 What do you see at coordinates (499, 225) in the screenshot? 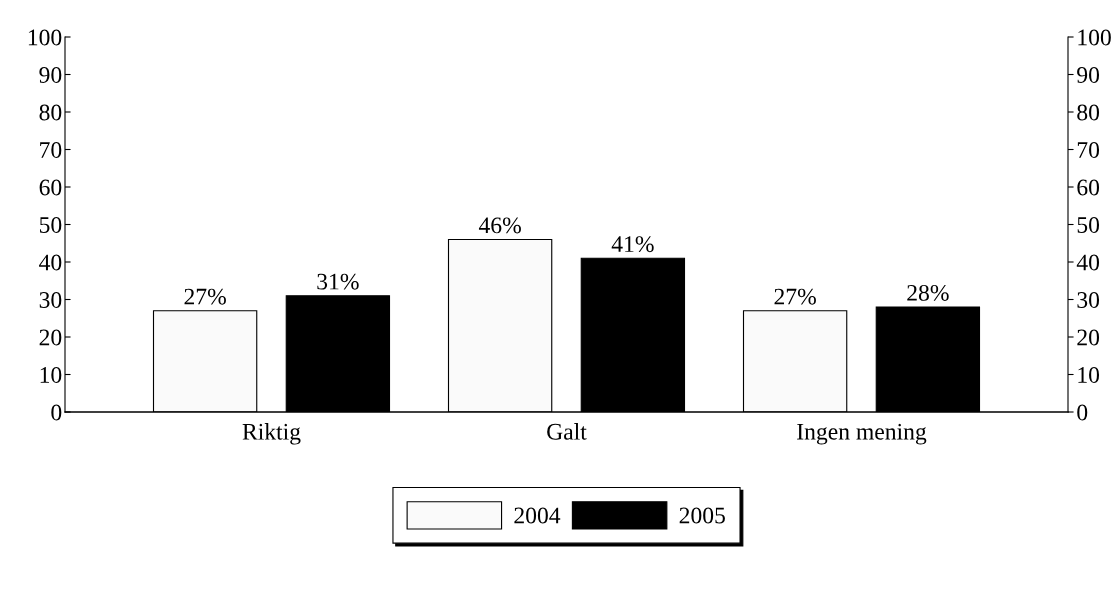
I see `data-label: 46%` at bounding box center [499, 225].